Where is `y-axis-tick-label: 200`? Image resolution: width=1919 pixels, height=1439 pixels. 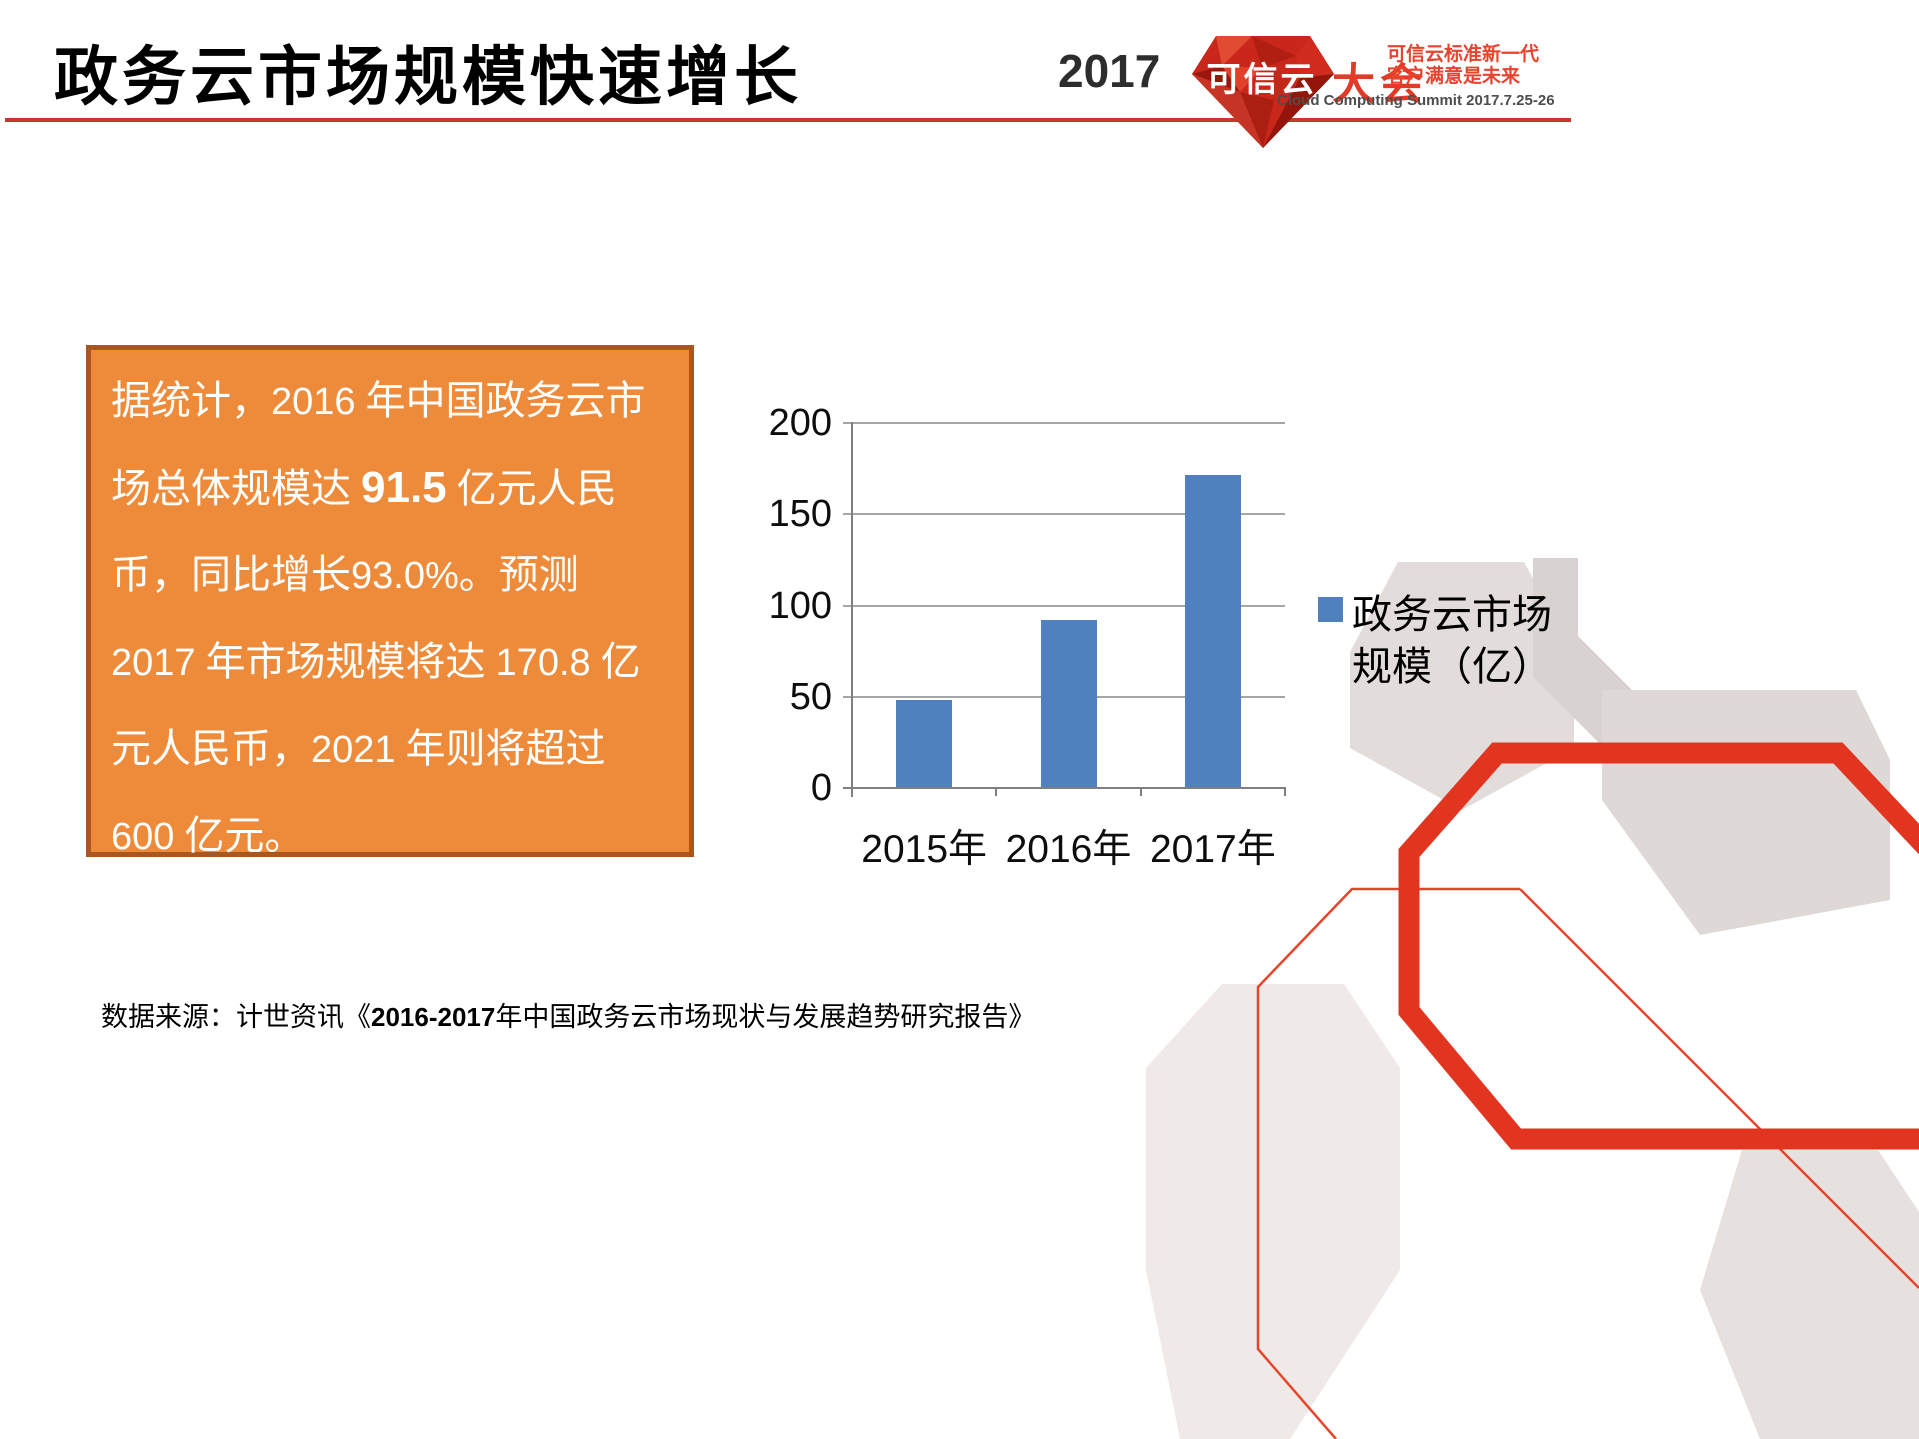 y-axis-tick-label: 200 is located at coordinates (800, 423).